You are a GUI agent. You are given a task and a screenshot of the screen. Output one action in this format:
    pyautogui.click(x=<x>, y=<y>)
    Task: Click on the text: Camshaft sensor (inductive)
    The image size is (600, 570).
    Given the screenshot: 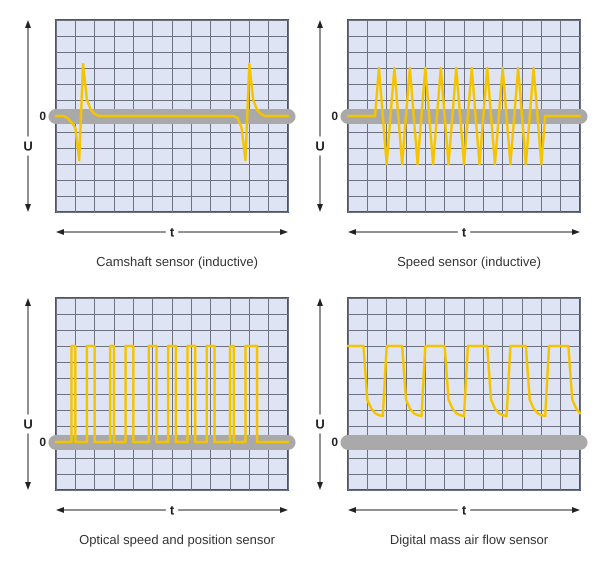 What is the action you would take?
    pyautogui.click(x=177, y=261)
    